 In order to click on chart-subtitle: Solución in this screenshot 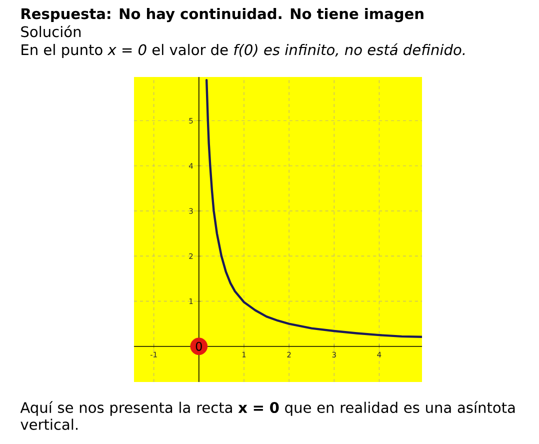, I will do `click(51, 31)`.